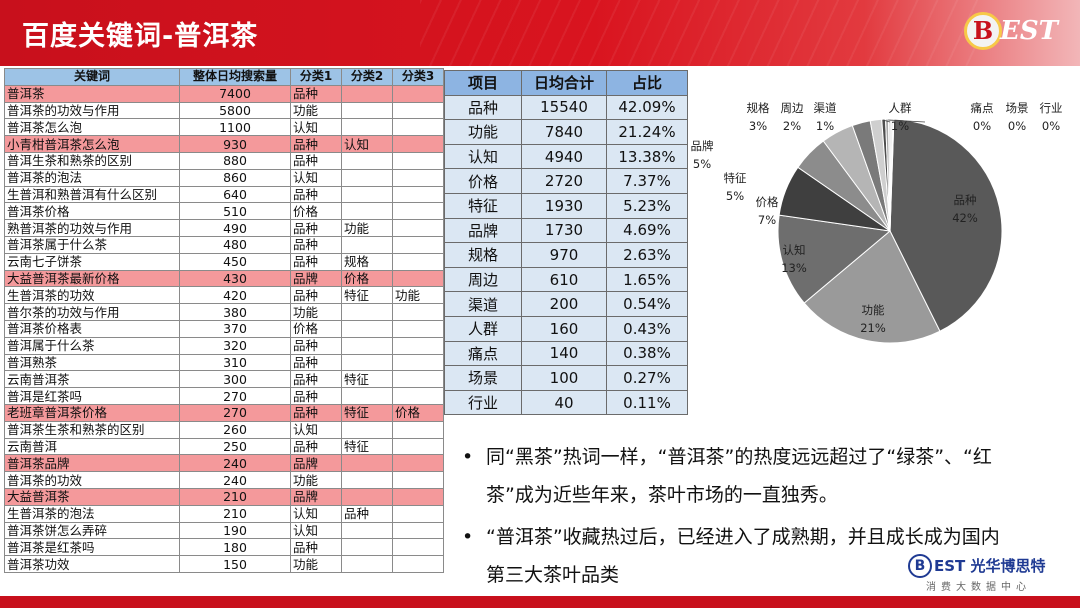 The height and width of the screenshot is (608, 1080). Describe the element at coordinates (92, 228) in the screenshot. I see `keyword-cell: 熟普洱茶的功效与作用` at that location.